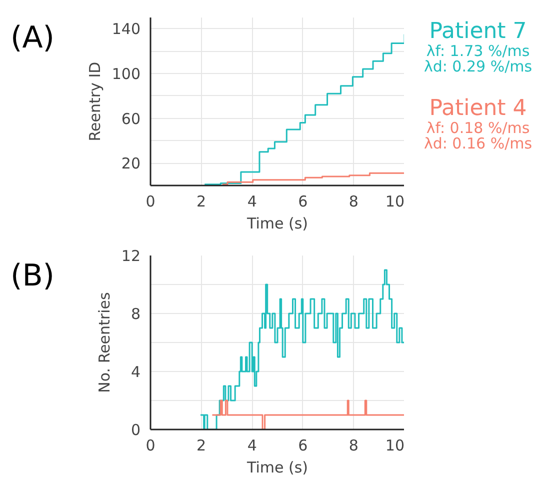 The image size is (551, 479). Describe the element at coordinates (126, 74) in the screenshot. I see `y-tick-label: 100` at that location.